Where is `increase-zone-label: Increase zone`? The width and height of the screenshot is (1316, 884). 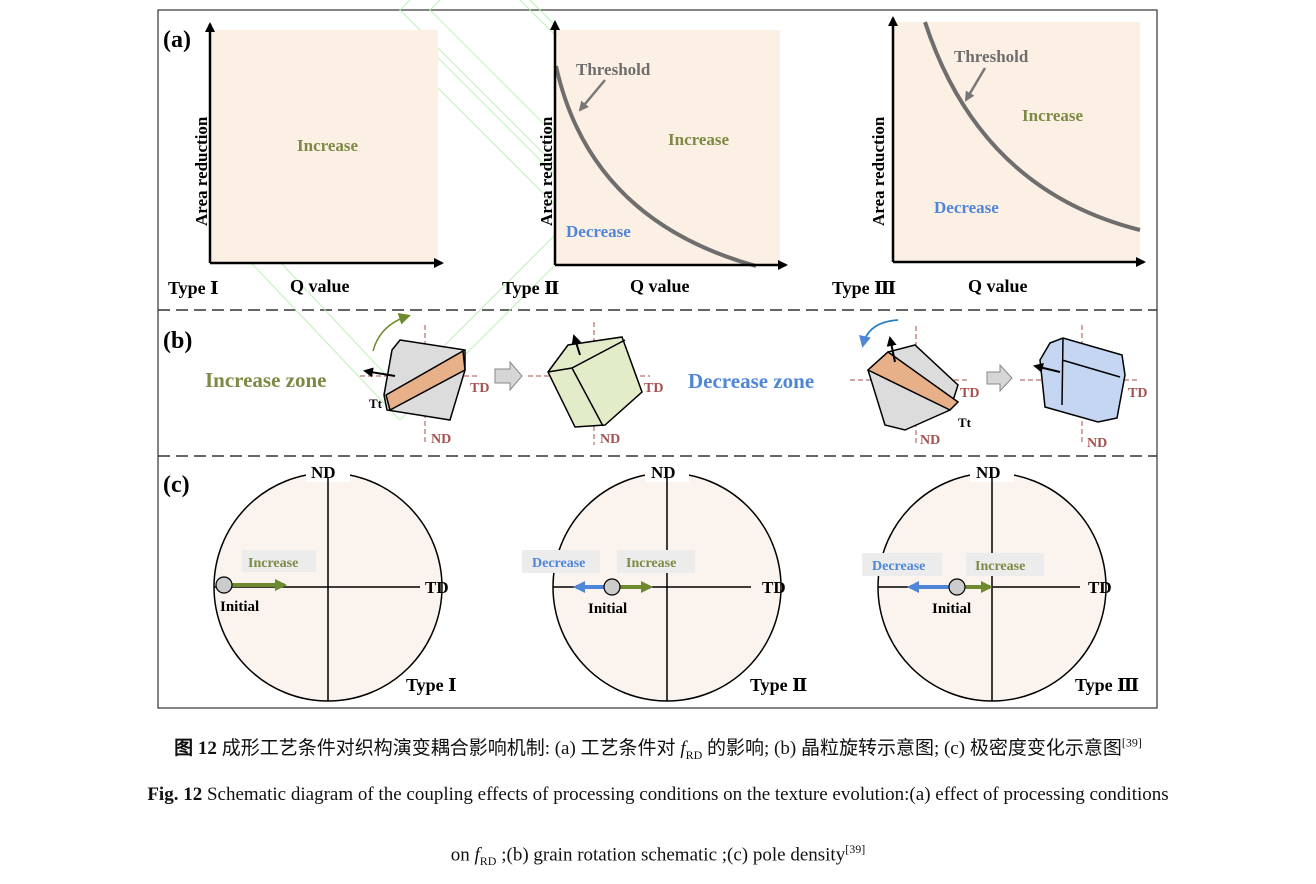
increase-zone-label: Increase zone is located at coordinates (266, 380).